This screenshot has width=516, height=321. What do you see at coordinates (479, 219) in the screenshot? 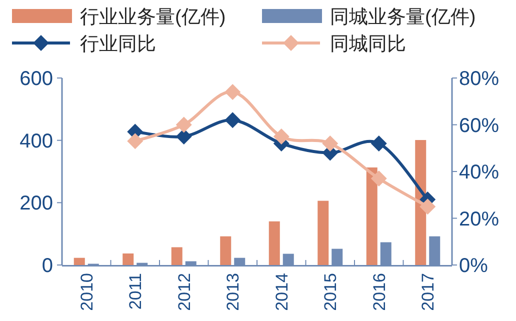
I see `y2-tick-label: 20%` at bounding box center [479, 219].